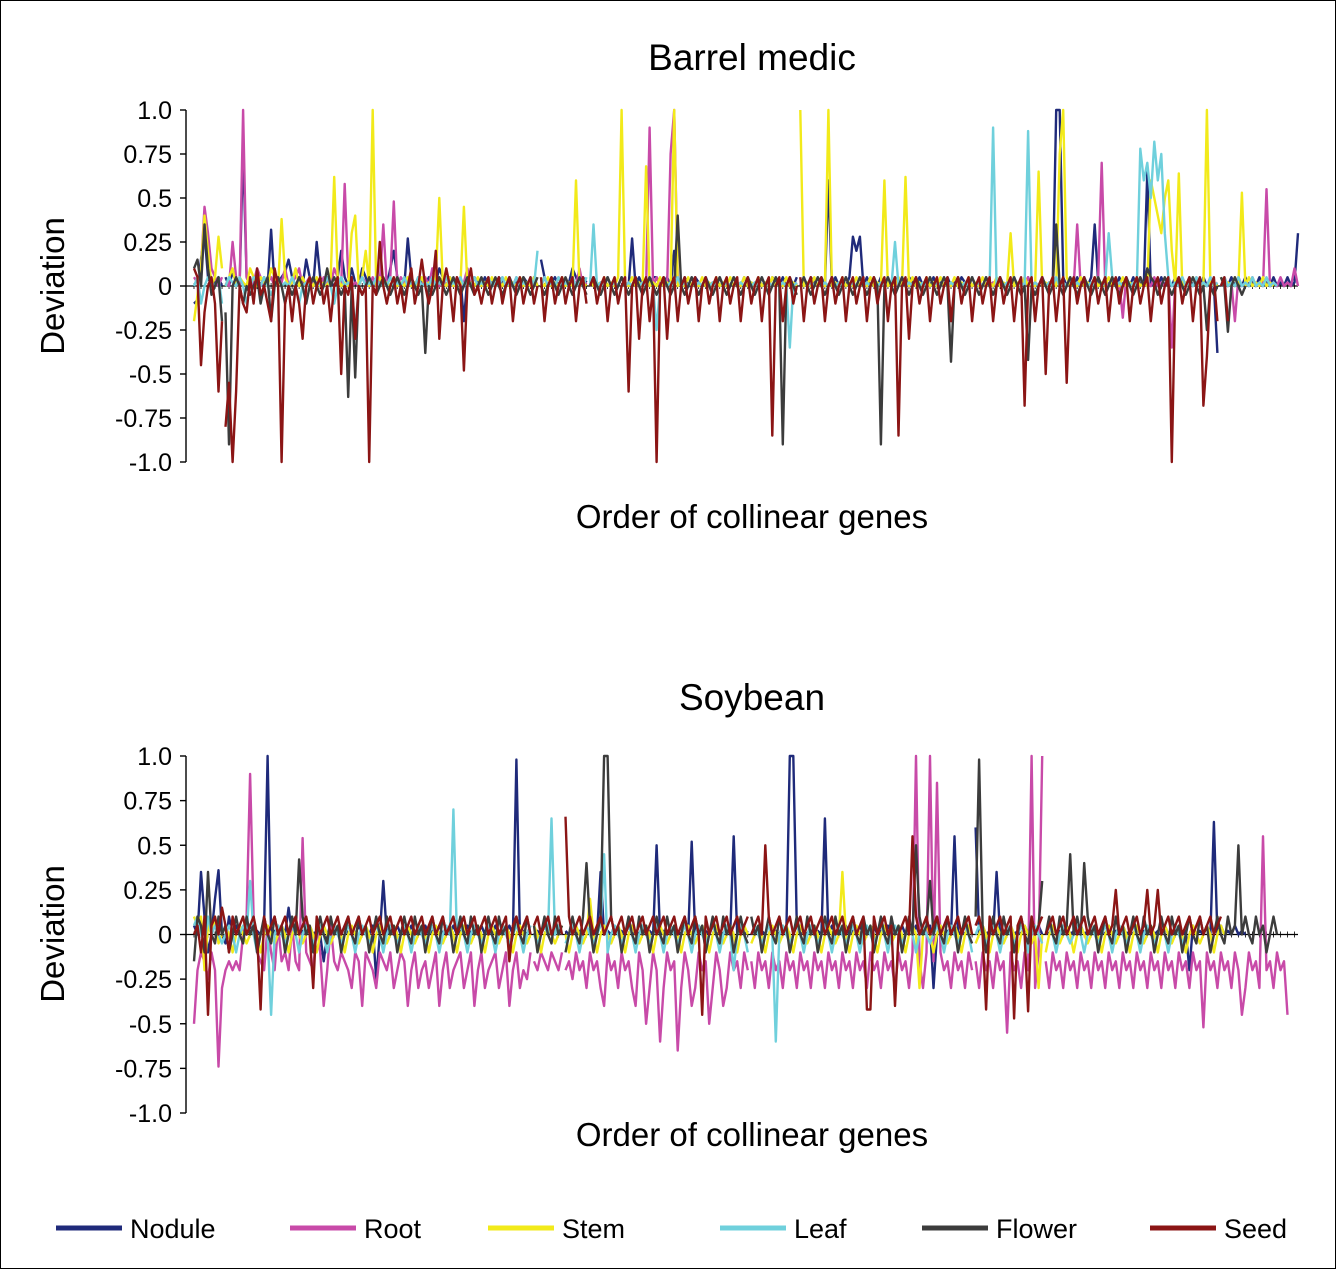 This screenshot has height=1269, width=1336. What do you see at coordinates (752, 697) in the screenshot?
I see `chart-title: Soybean` at bounding box center [752, 697].